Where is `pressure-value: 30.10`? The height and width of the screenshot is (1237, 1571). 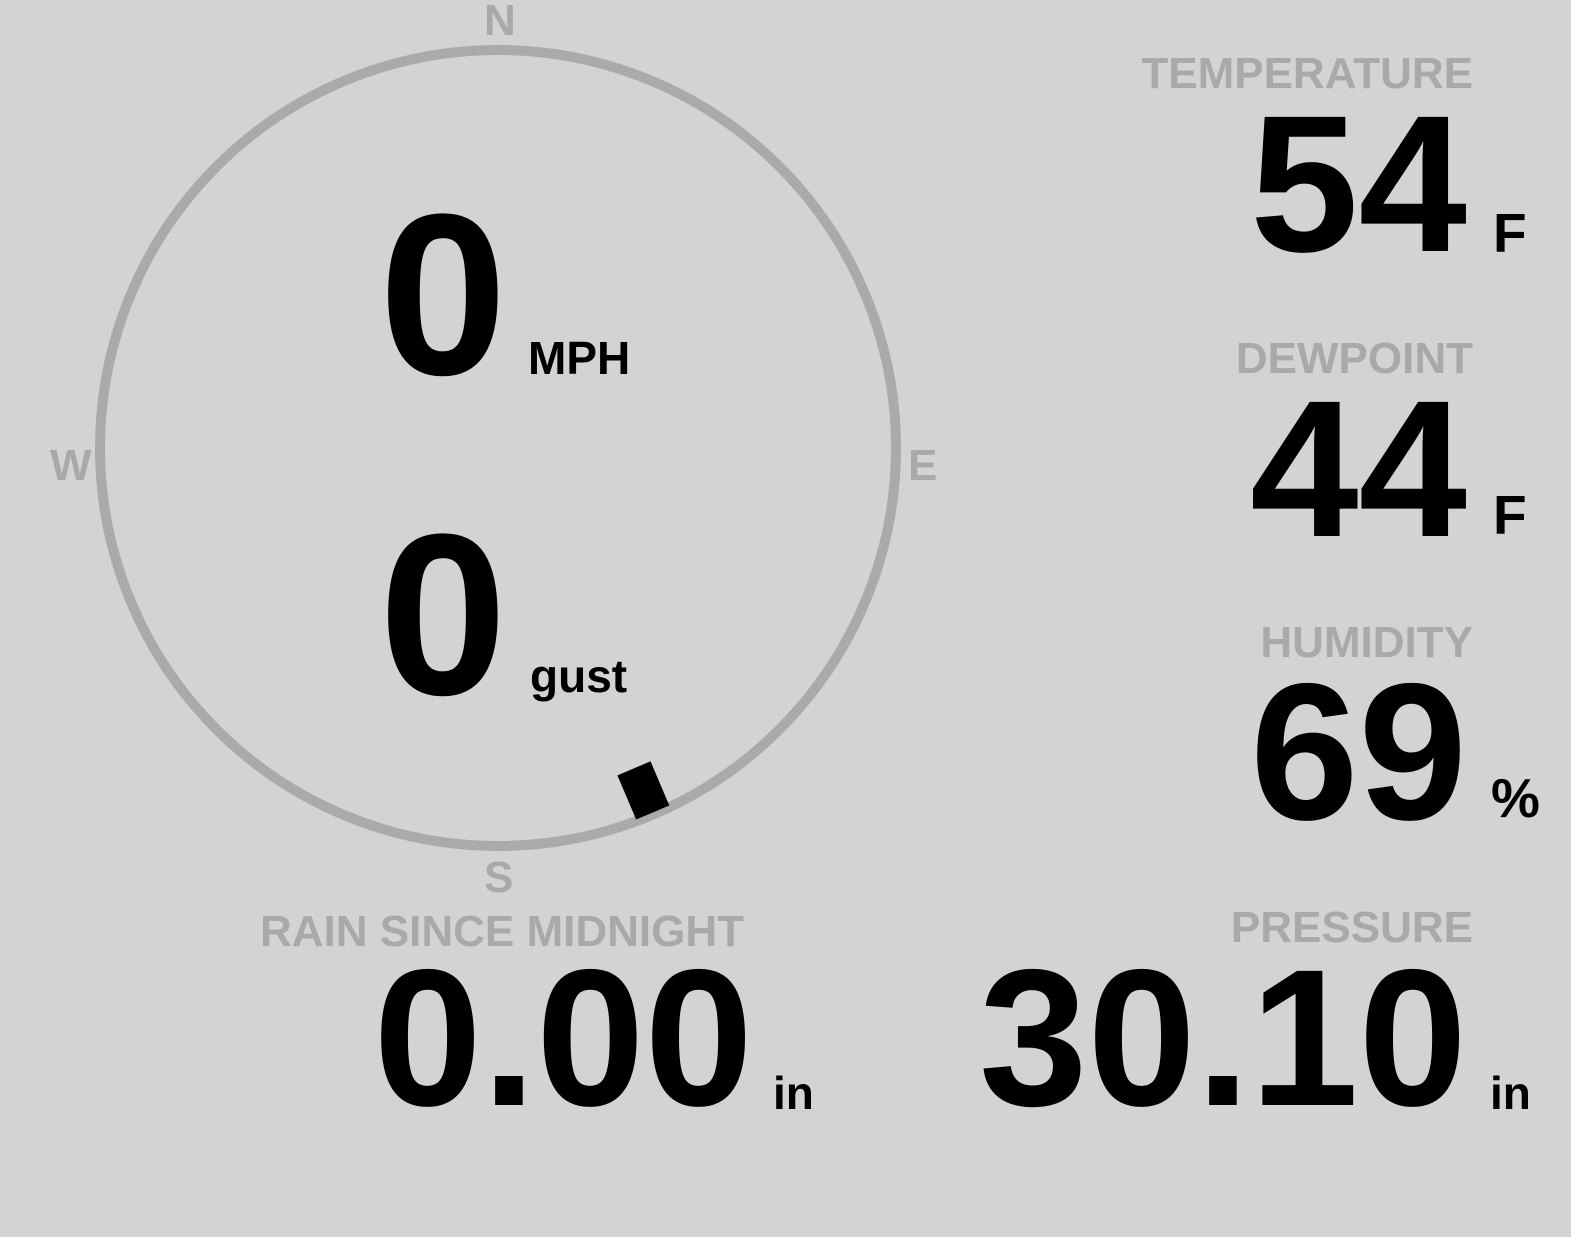 pressure-value: 30.10 is located at coordinates (1223, 1038).